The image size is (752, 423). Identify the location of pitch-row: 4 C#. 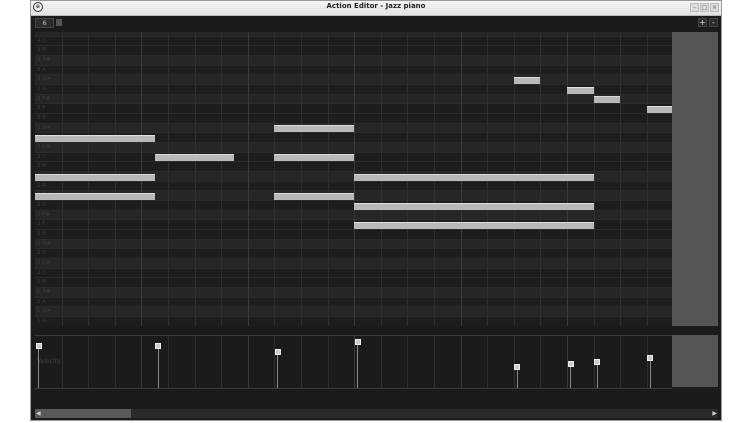
(353, 34).